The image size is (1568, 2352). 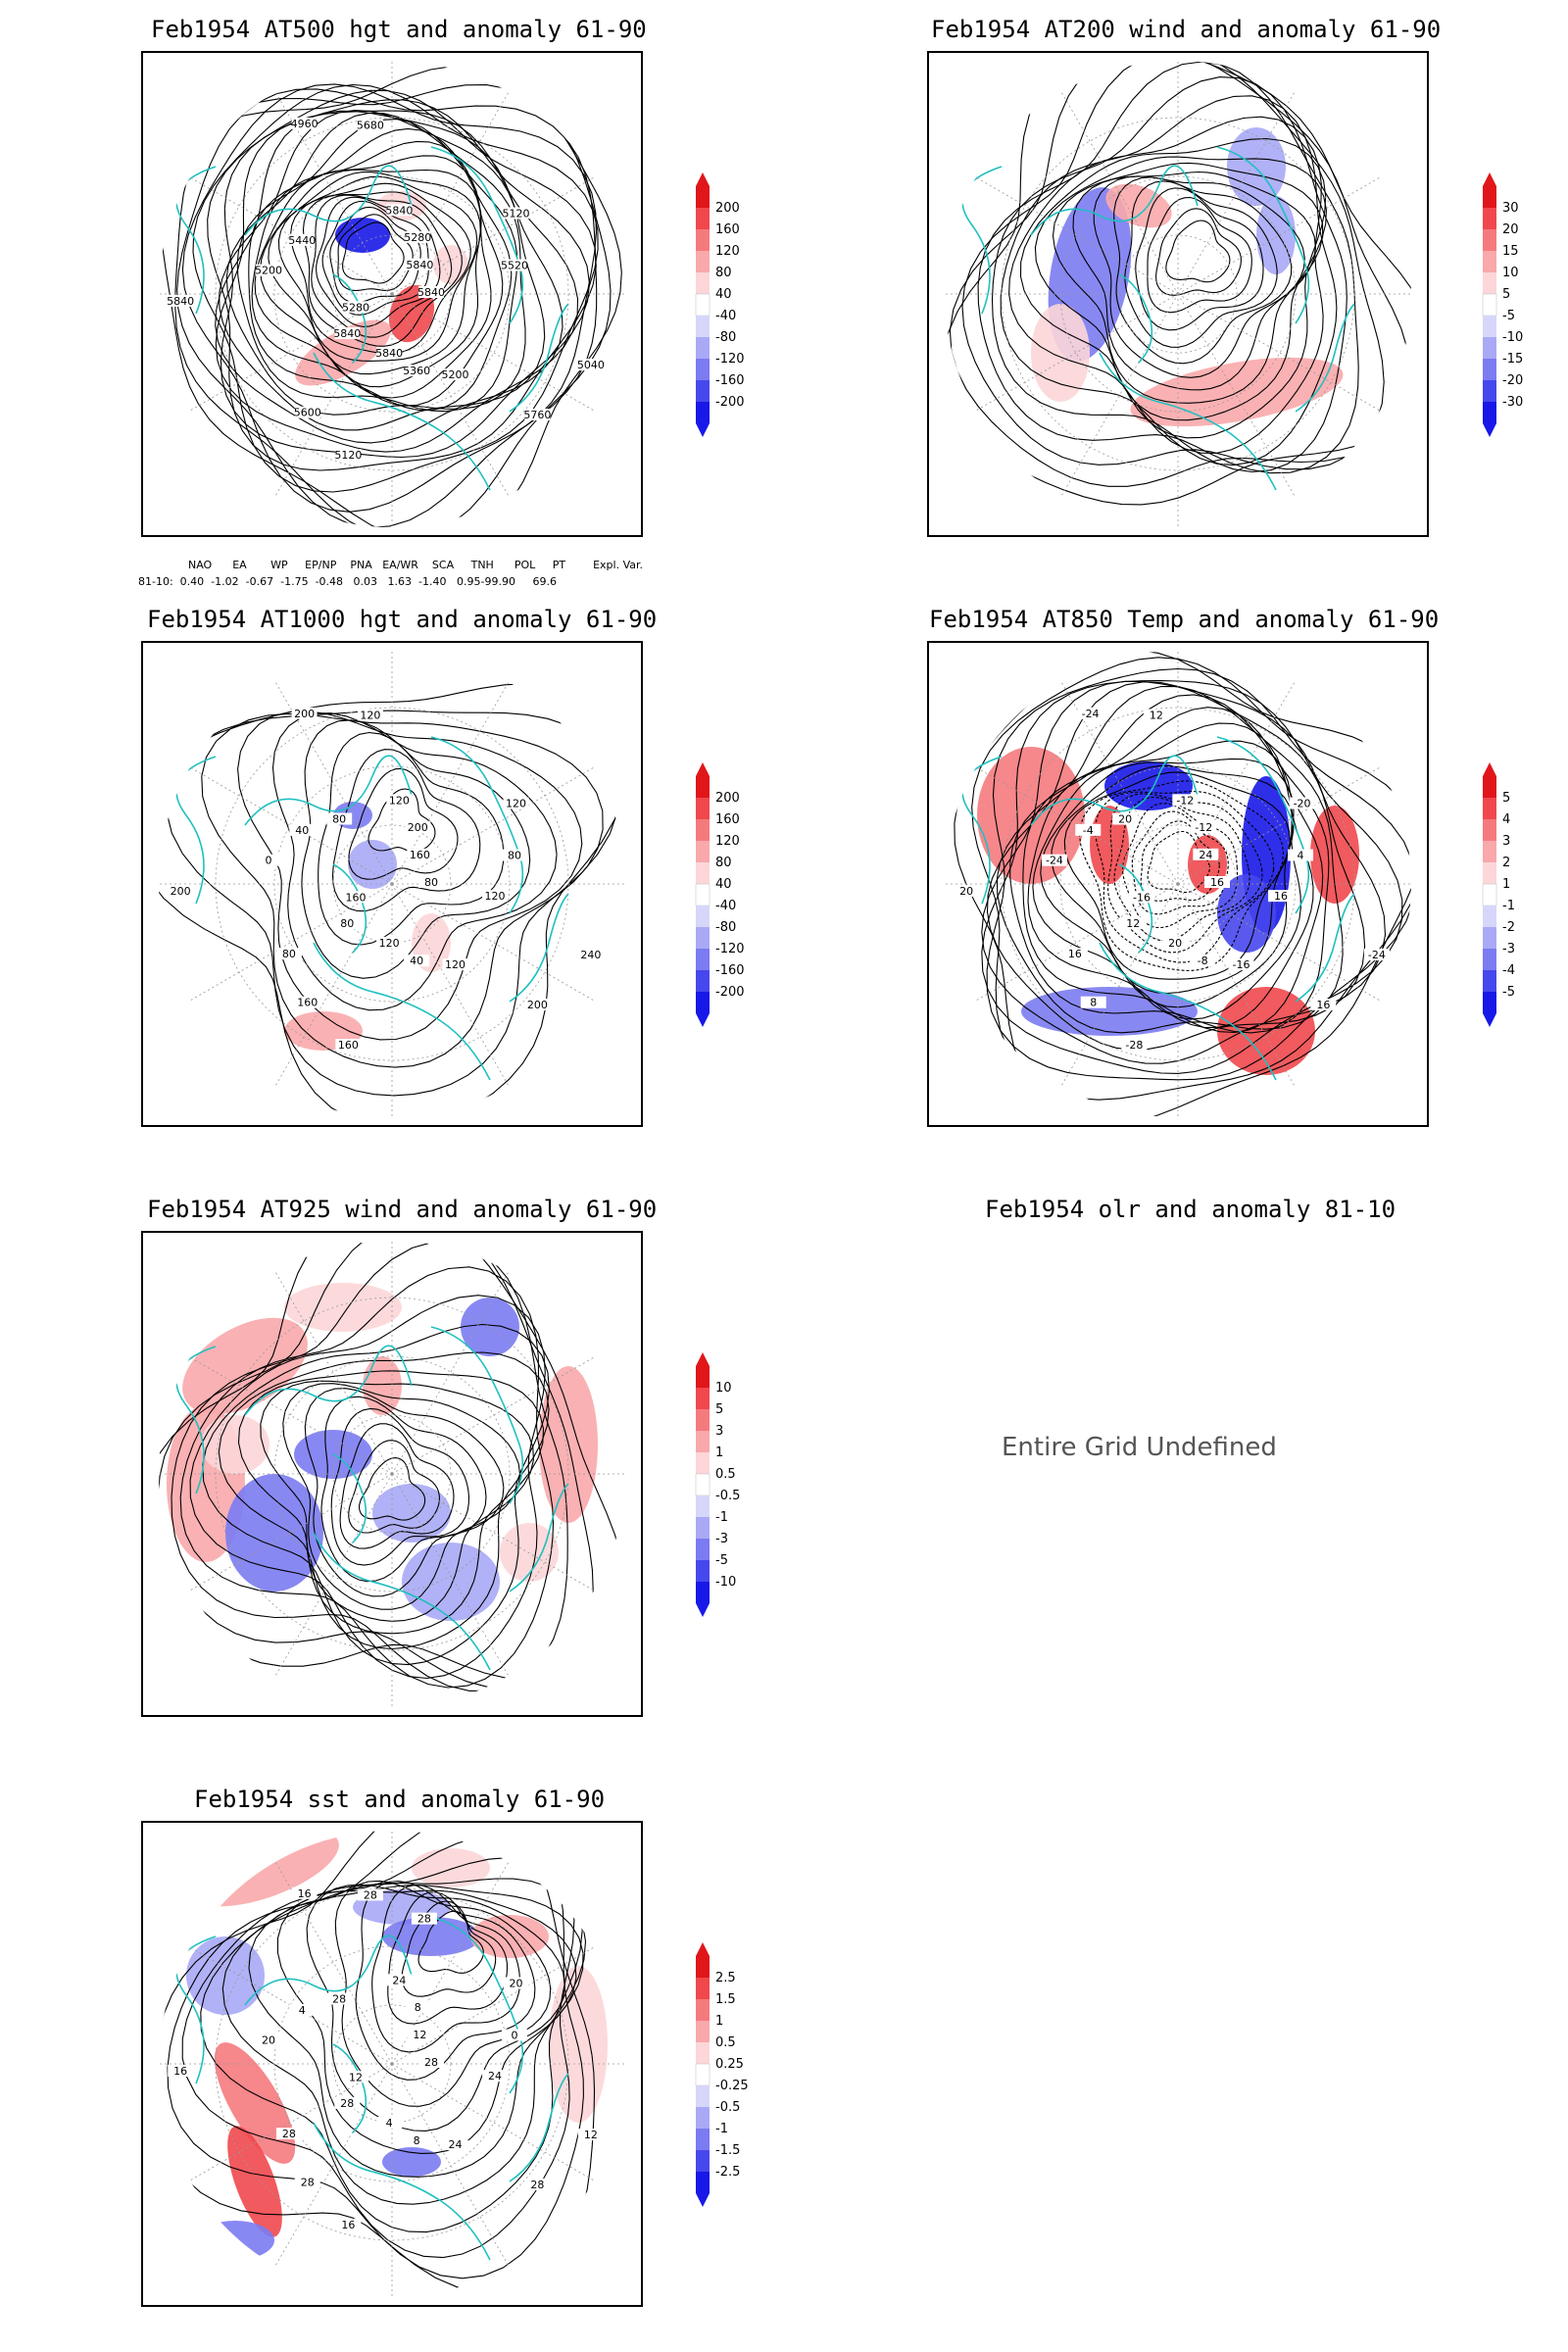 What do you see at coordinates (497, 581) in the screenshot?
I see `idx-pt-value: -99.90` at bounding box center [497, 581].